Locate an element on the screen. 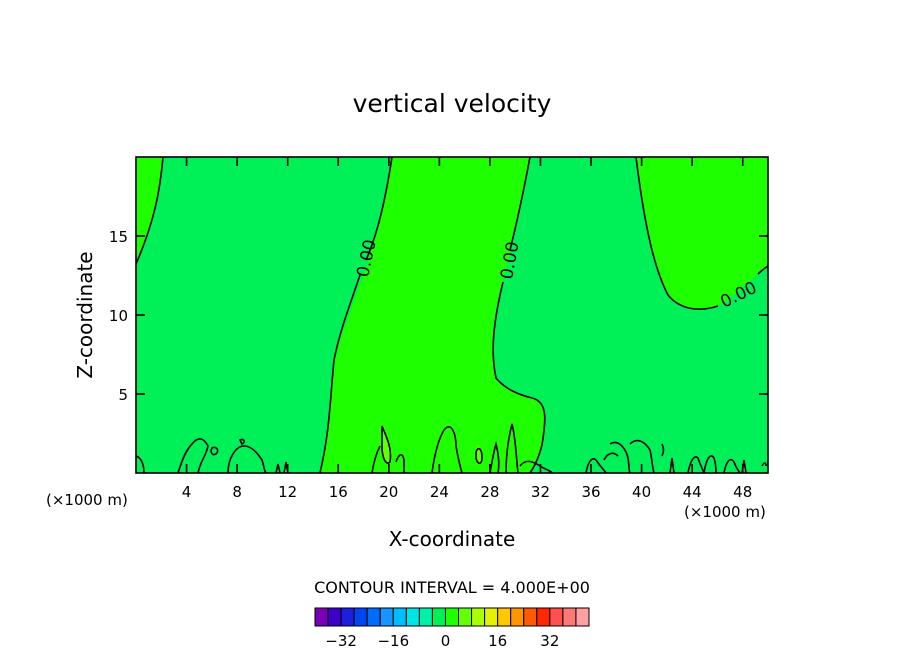 Image resolution: width=904 pixels, height=654 pixels. x-tick-label-9: 40 is located at coordinates (641, 492).